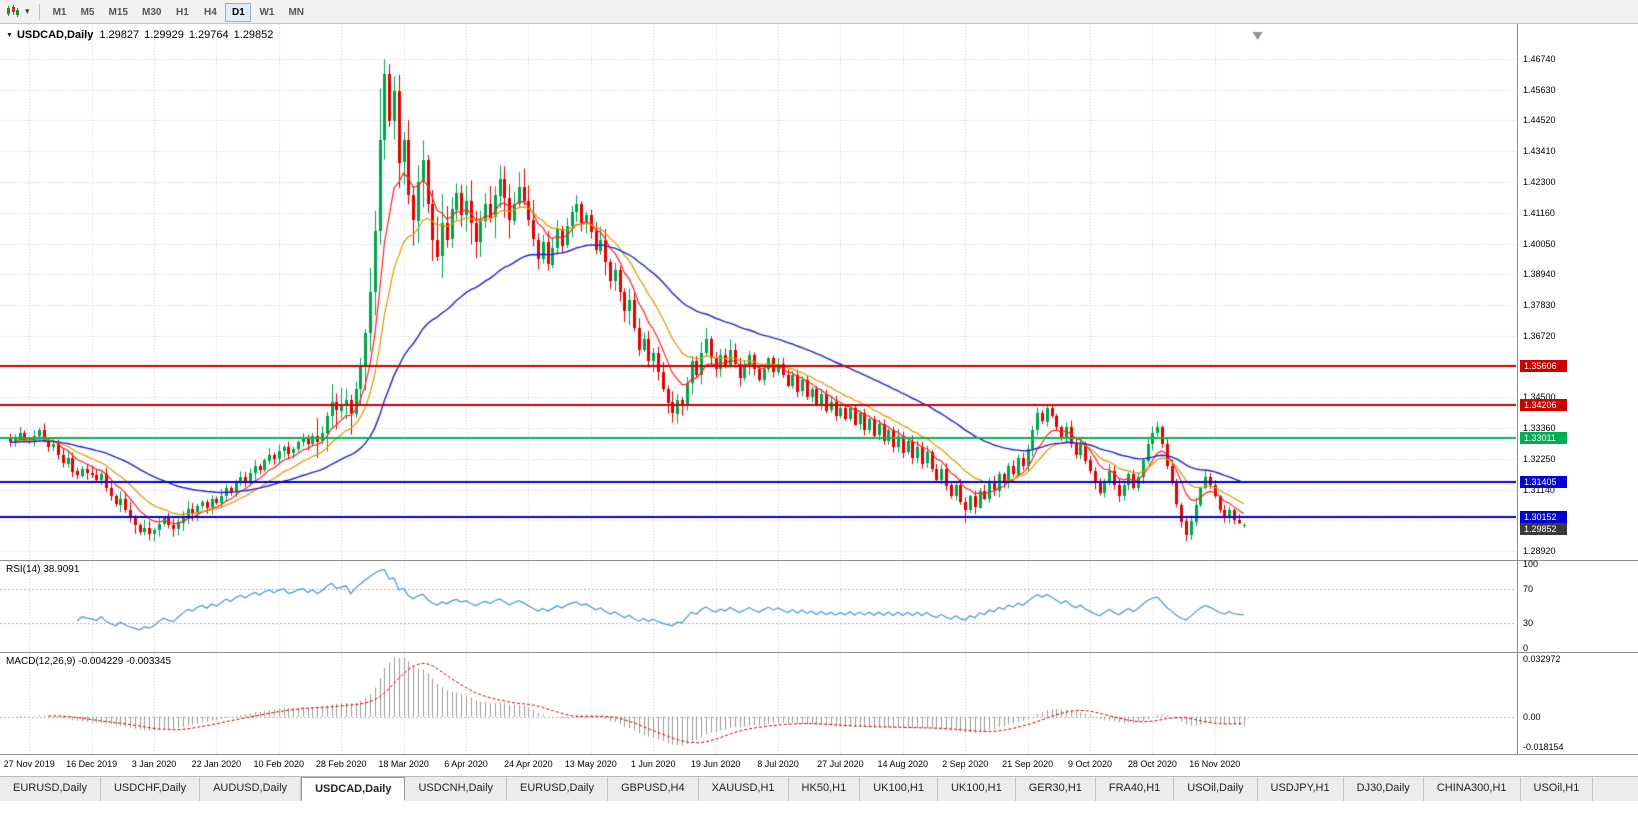 This screenshot has height=840, width=1638. What do you see at coordinates (341, 764) in the screenshot?
I see `date-axis-label: 28 Feb 2020` at bounding box center [341, 764].